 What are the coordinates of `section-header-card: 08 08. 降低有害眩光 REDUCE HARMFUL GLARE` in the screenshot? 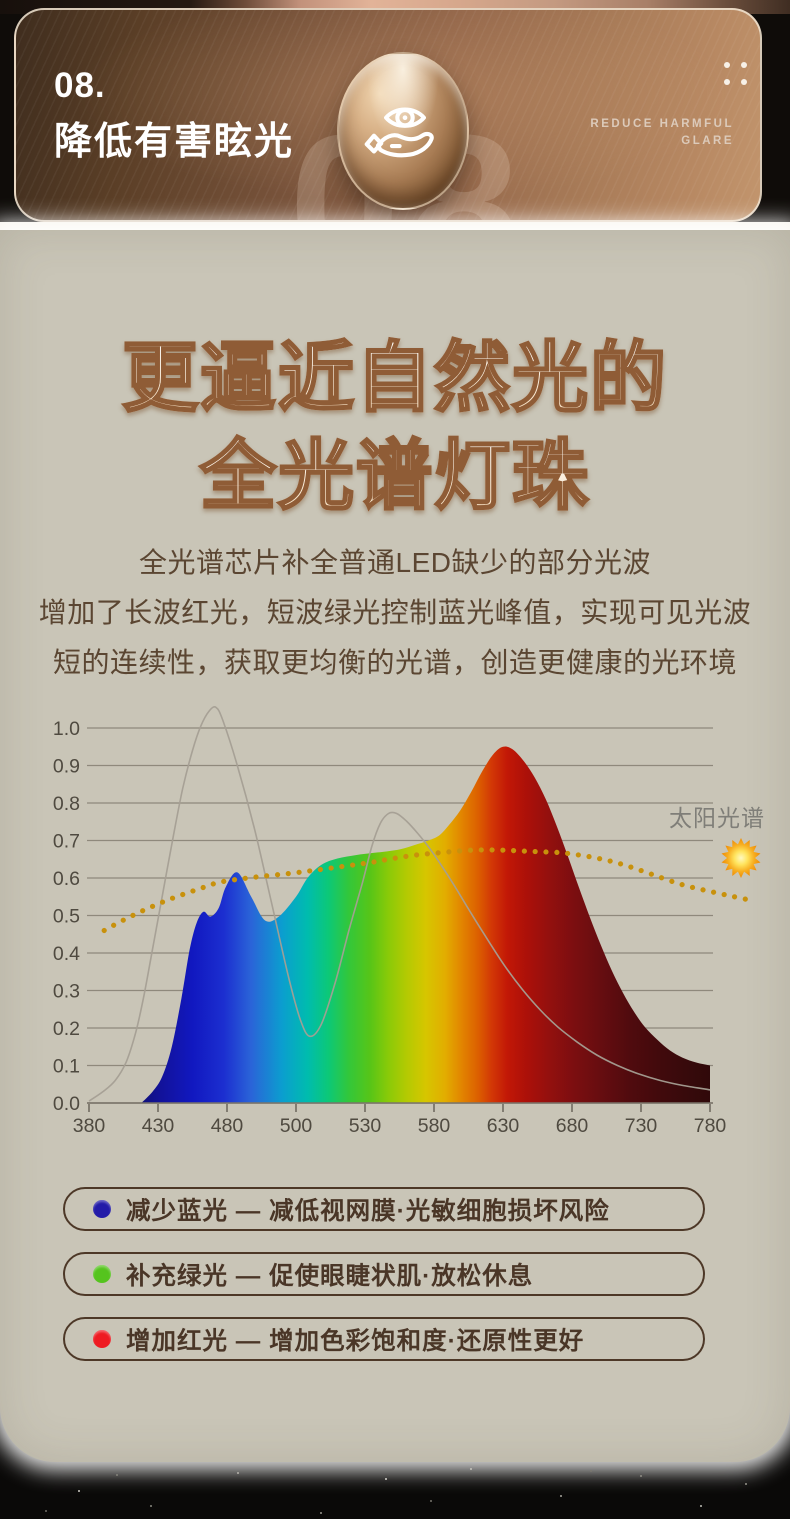 It's located at (388, 115).